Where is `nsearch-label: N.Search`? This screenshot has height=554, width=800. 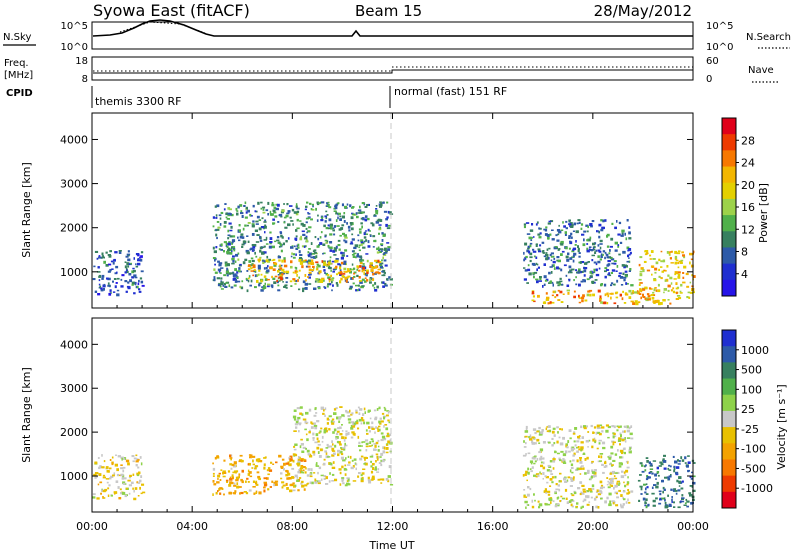
nsearch-label: N.Search is located at coordinates (768, 37).